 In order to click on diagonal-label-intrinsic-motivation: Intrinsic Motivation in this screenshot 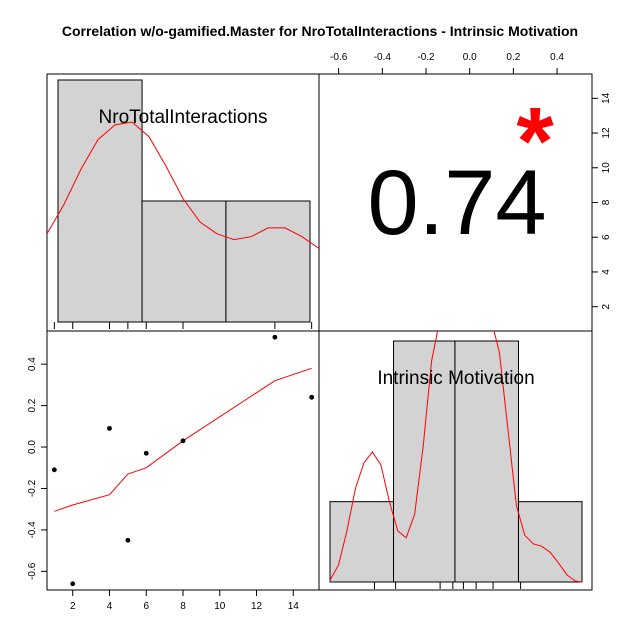, I will do `click(455, 378)`.